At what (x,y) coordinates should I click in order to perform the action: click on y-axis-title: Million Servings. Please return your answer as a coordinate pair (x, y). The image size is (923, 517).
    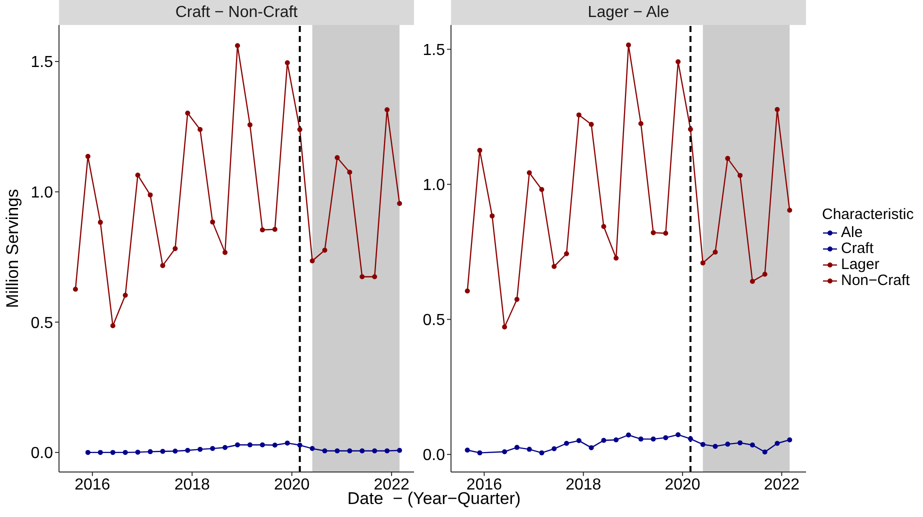
    Looking at the image, I should click on (12, 248).